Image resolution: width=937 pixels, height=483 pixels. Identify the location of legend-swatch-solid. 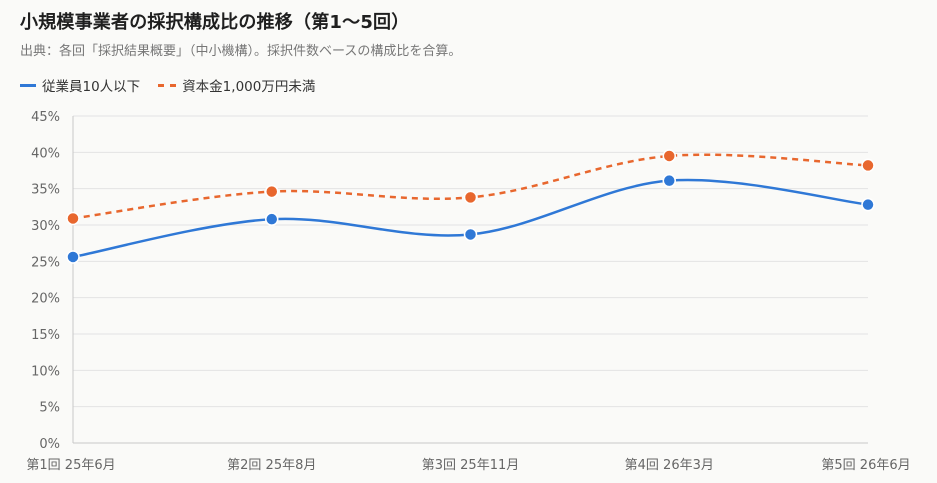
(28, 85).